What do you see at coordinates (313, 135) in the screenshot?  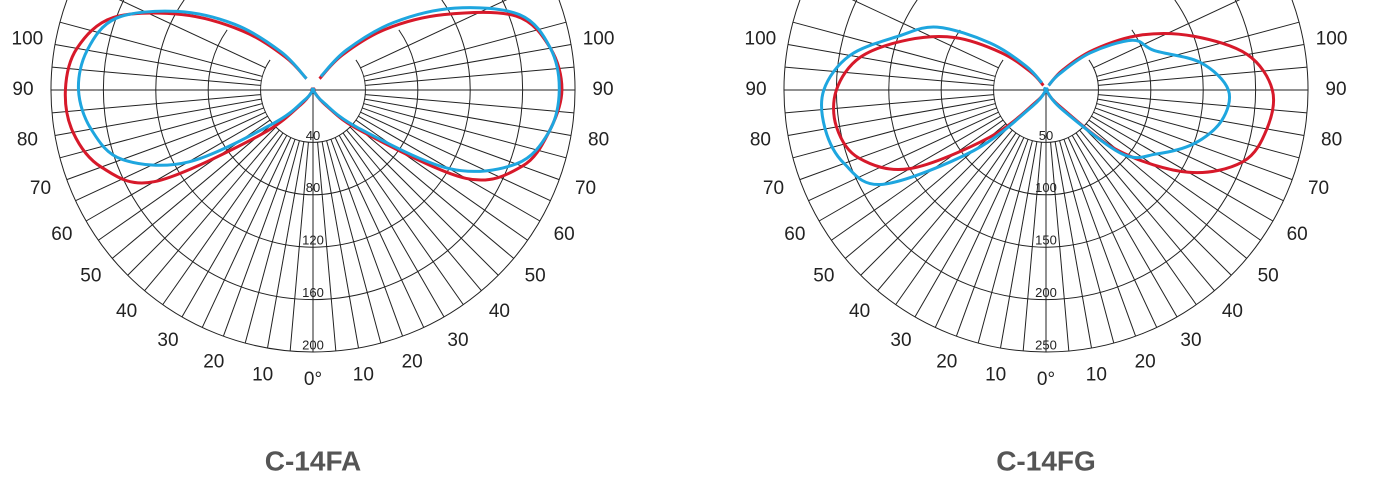 I see `r-tick-label: 40` at bounding box center [313, 135].